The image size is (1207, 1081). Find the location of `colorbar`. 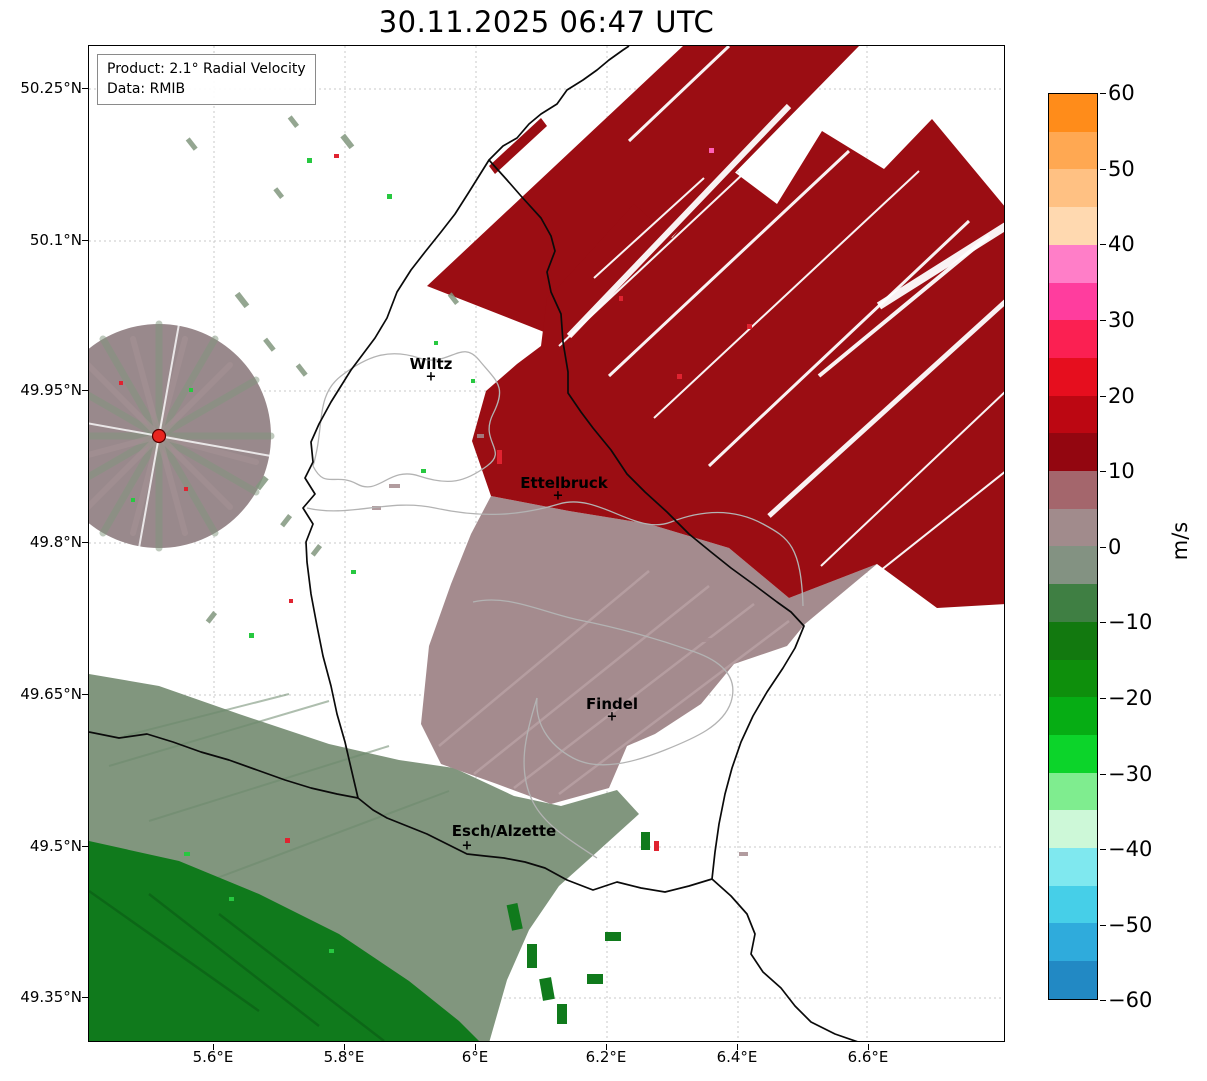

colorbar is located at coordinates (1073, 546).